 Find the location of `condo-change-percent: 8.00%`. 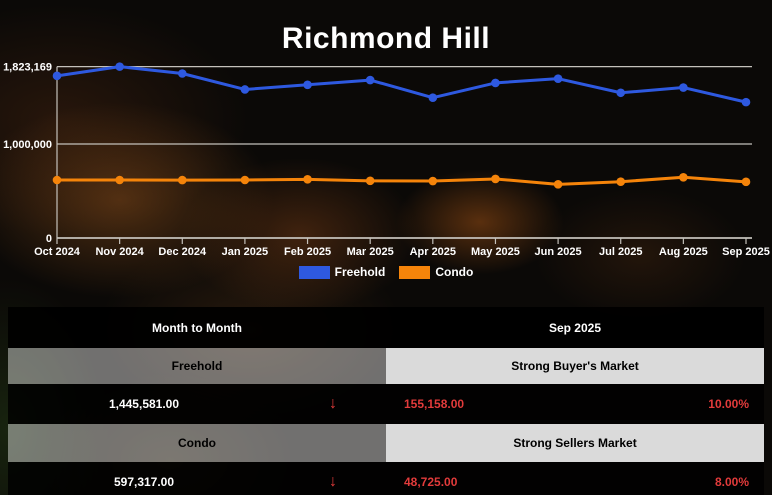

condo-change-percent: 8.00% is located at coordinates (731, 482).